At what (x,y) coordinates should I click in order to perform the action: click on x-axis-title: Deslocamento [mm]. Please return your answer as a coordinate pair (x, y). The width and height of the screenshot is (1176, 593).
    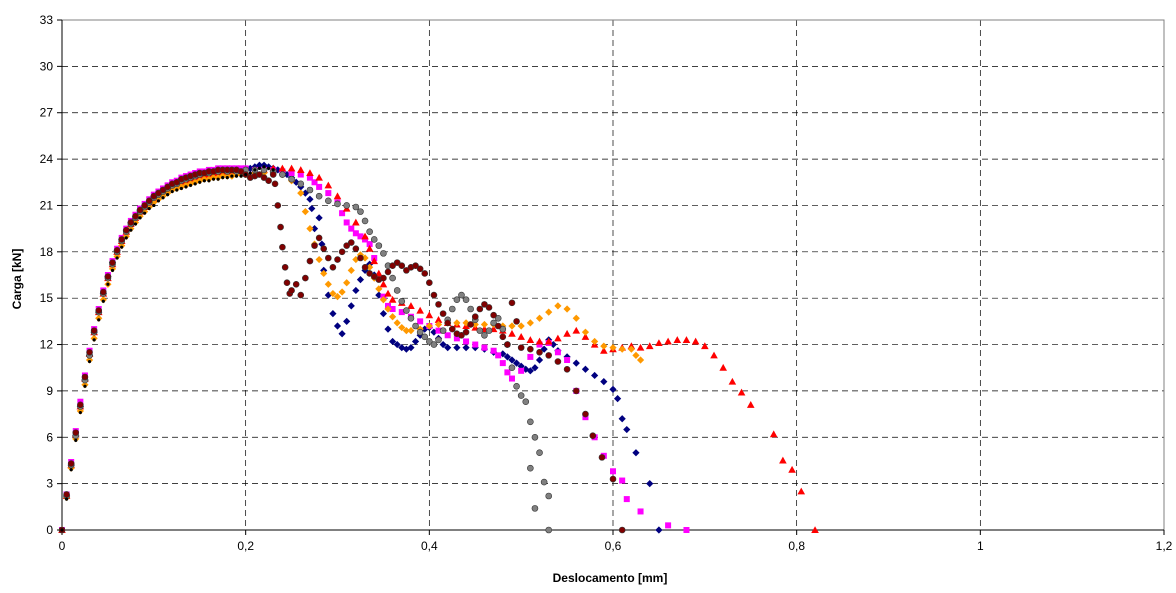
    Looking at the image, I should click on (610, 578).